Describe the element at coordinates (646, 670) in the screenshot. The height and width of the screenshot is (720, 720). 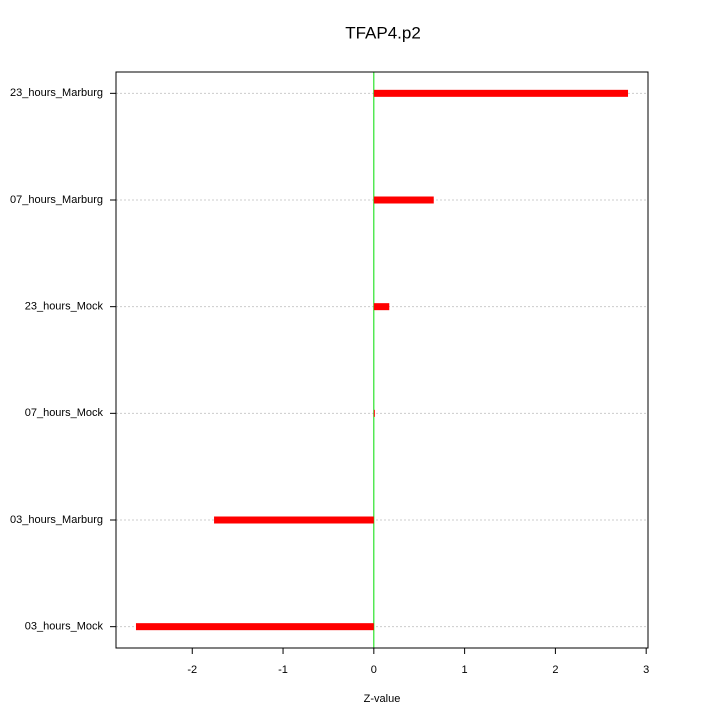
I see `x-tick-label: 3` at that location.